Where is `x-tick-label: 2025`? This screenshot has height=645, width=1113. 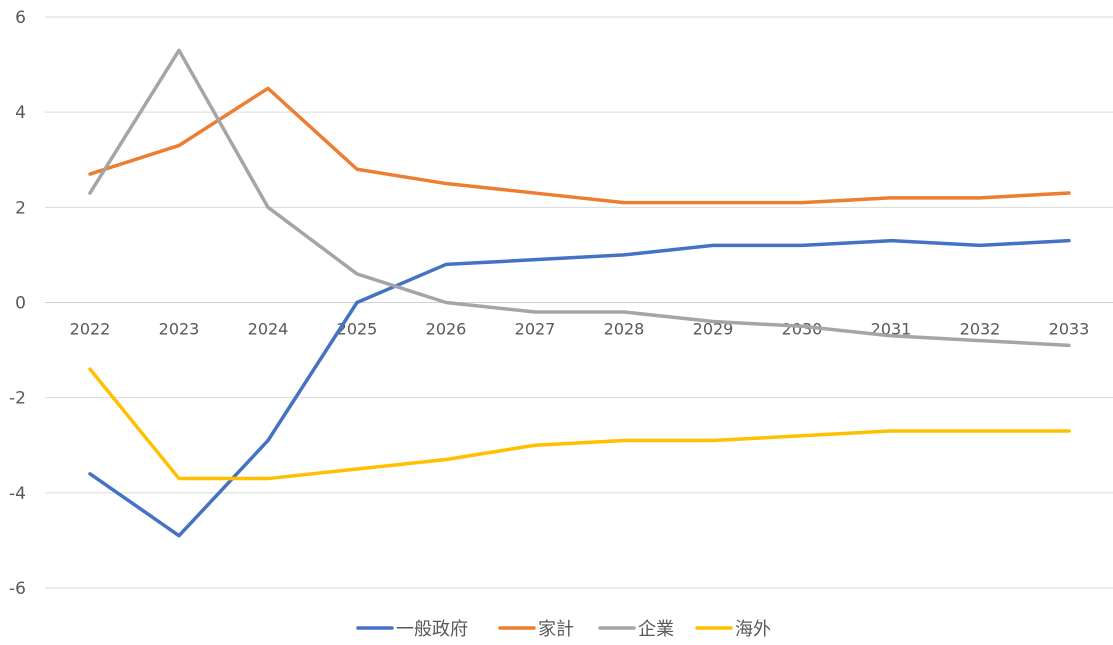 x-tick-label: 2025 is located at coordinates (357, 329).